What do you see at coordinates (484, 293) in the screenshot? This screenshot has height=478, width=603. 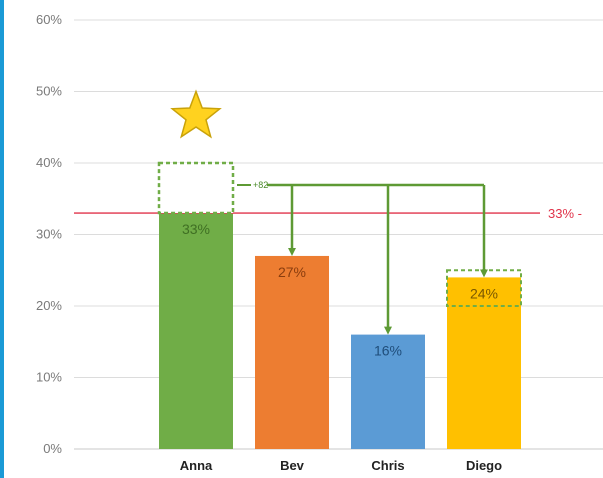 I see `data-label-diego: 24%` at bounding box center [484, 293].